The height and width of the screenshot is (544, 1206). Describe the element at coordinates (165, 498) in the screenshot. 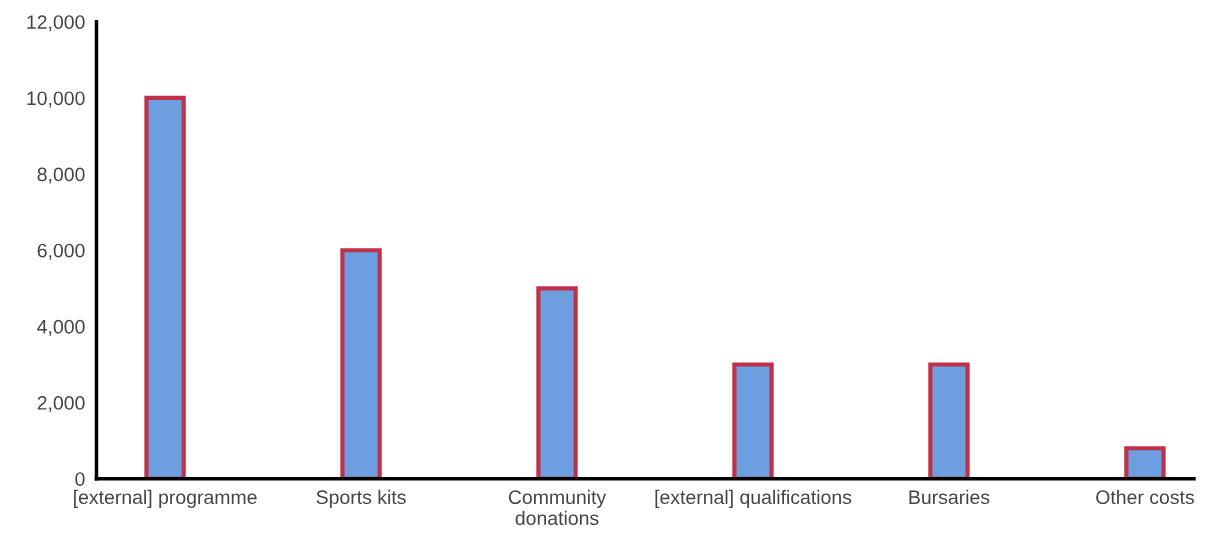

I see `x-tick-label: [external] programme` at that location.